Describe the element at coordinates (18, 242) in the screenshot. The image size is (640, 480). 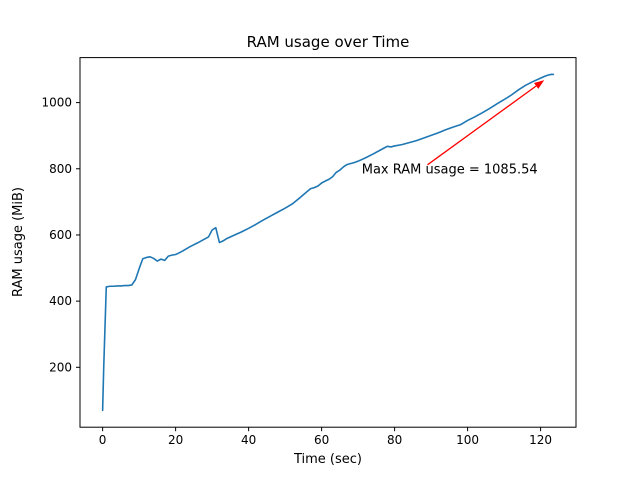
I see `y-axis-label: RAM usage (MiB)` at that location.